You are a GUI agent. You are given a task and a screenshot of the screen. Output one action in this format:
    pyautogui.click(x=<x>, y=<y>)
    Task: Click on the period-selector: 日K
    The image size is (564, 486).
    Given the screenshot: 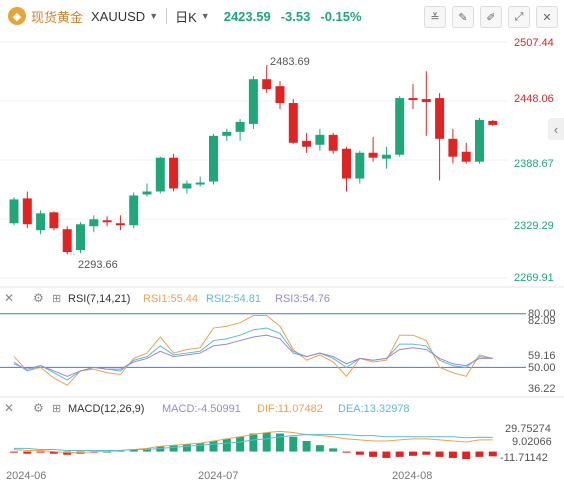 What is the action you would take?
    pyautogui.click(x=186, y=17)
    